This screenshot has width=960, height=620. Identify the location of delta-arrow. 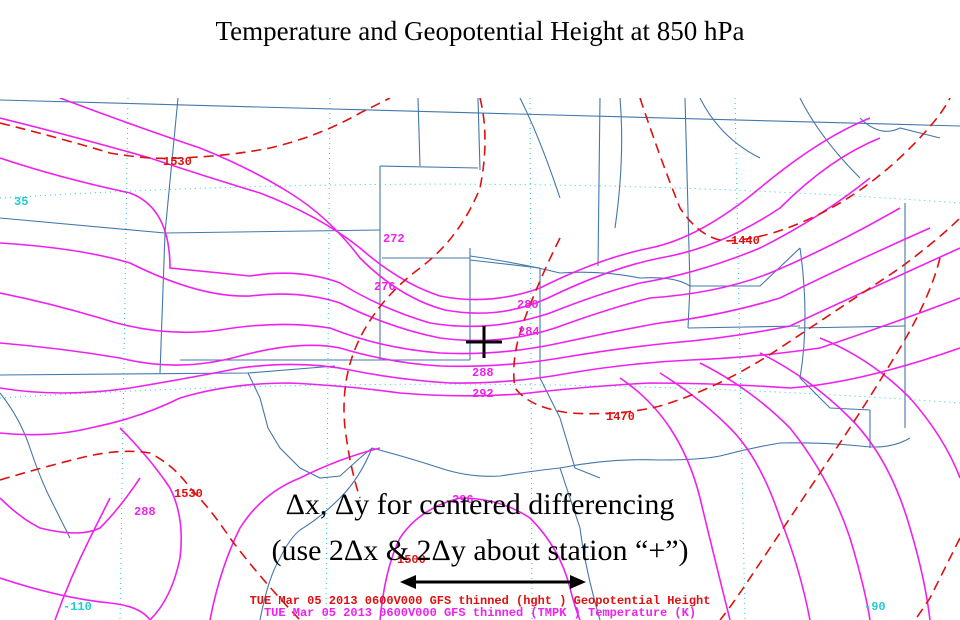
(493, 582).